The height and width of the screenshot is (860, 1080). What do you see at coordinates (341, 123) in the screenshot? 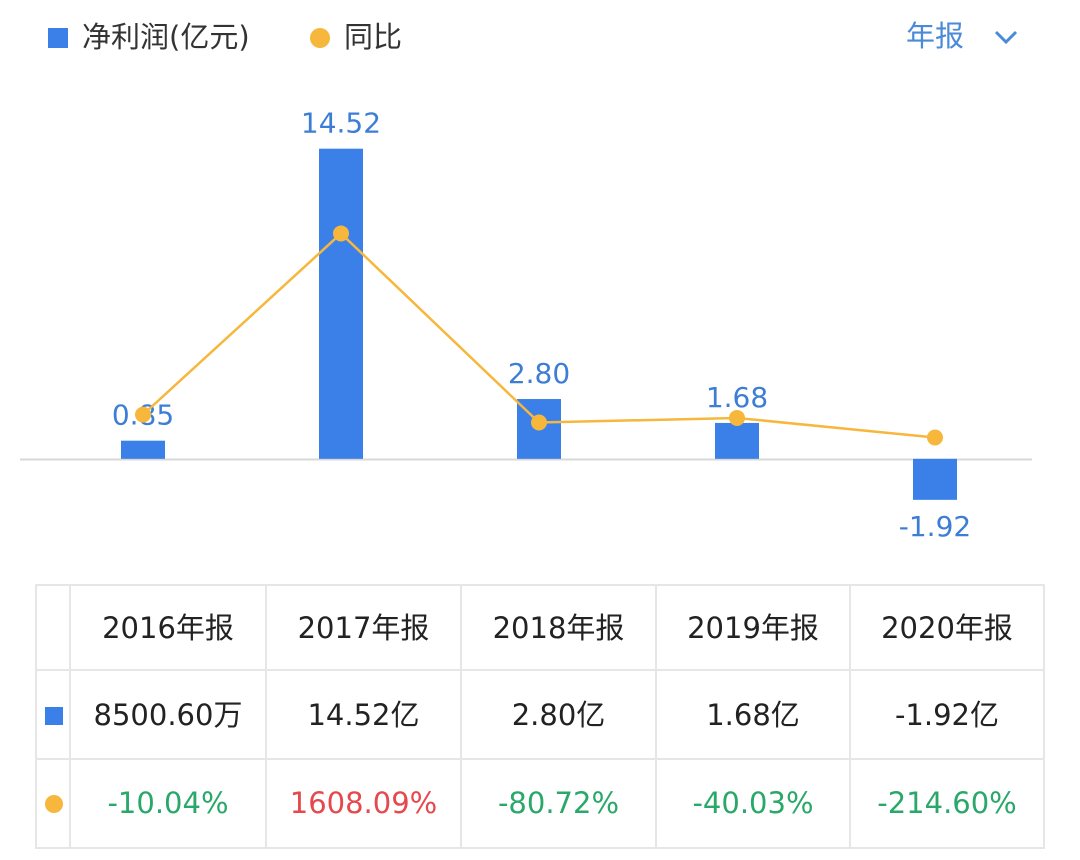
I see `data-label: 14.52` at bounding box center [341, 123].